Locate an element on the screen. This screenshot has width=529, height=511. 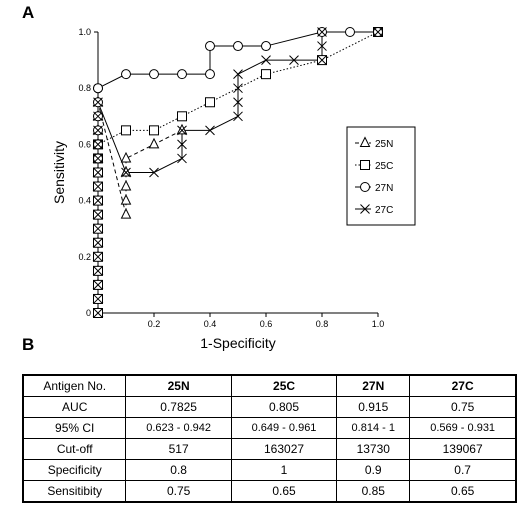
table-cell: 139067 is located at coordinates (463, 449).